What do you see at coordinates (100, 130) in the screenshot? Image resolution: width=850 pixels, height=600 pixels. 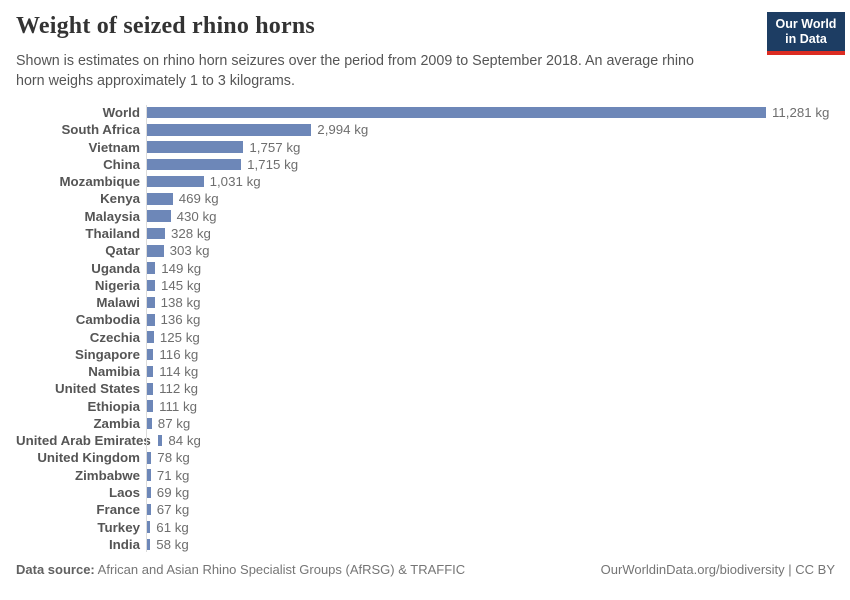 I see `category-label: South Africa` at bounding box center [100, 130].